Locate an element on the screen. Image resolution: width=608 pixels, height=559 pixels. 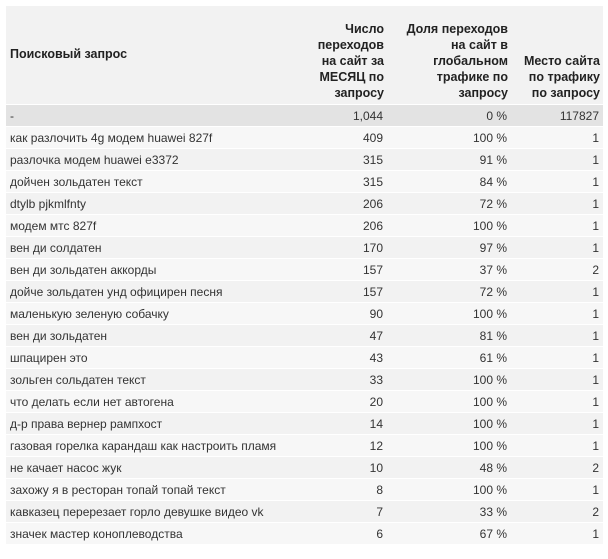
table-row: разлочка модем huawei e3372 315 91 % 1 is located at coordinates (304, 160).